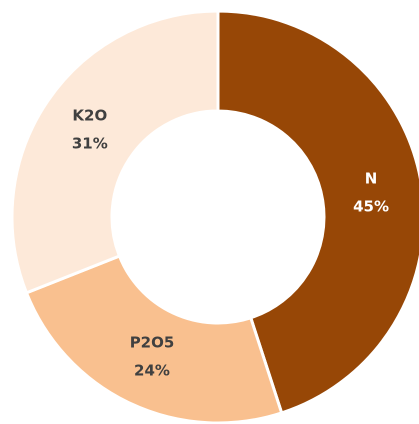 This screenshot has width=419, height=424. I want to click on slice-value-label: 24%, so click(152, 371).